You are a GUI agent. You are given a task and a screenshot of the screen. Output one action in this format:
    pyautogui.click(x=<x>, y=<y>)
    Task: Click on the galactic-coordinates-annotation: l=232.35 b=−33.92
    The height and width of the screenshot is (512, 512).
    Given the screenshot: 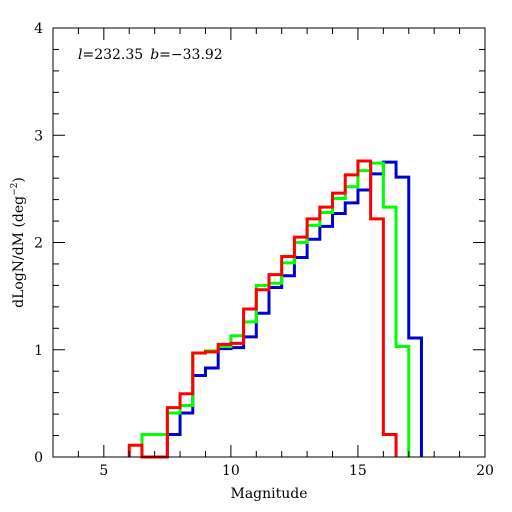 What is the action you would take?
    pyautogui.click(x=150, y=55)
    